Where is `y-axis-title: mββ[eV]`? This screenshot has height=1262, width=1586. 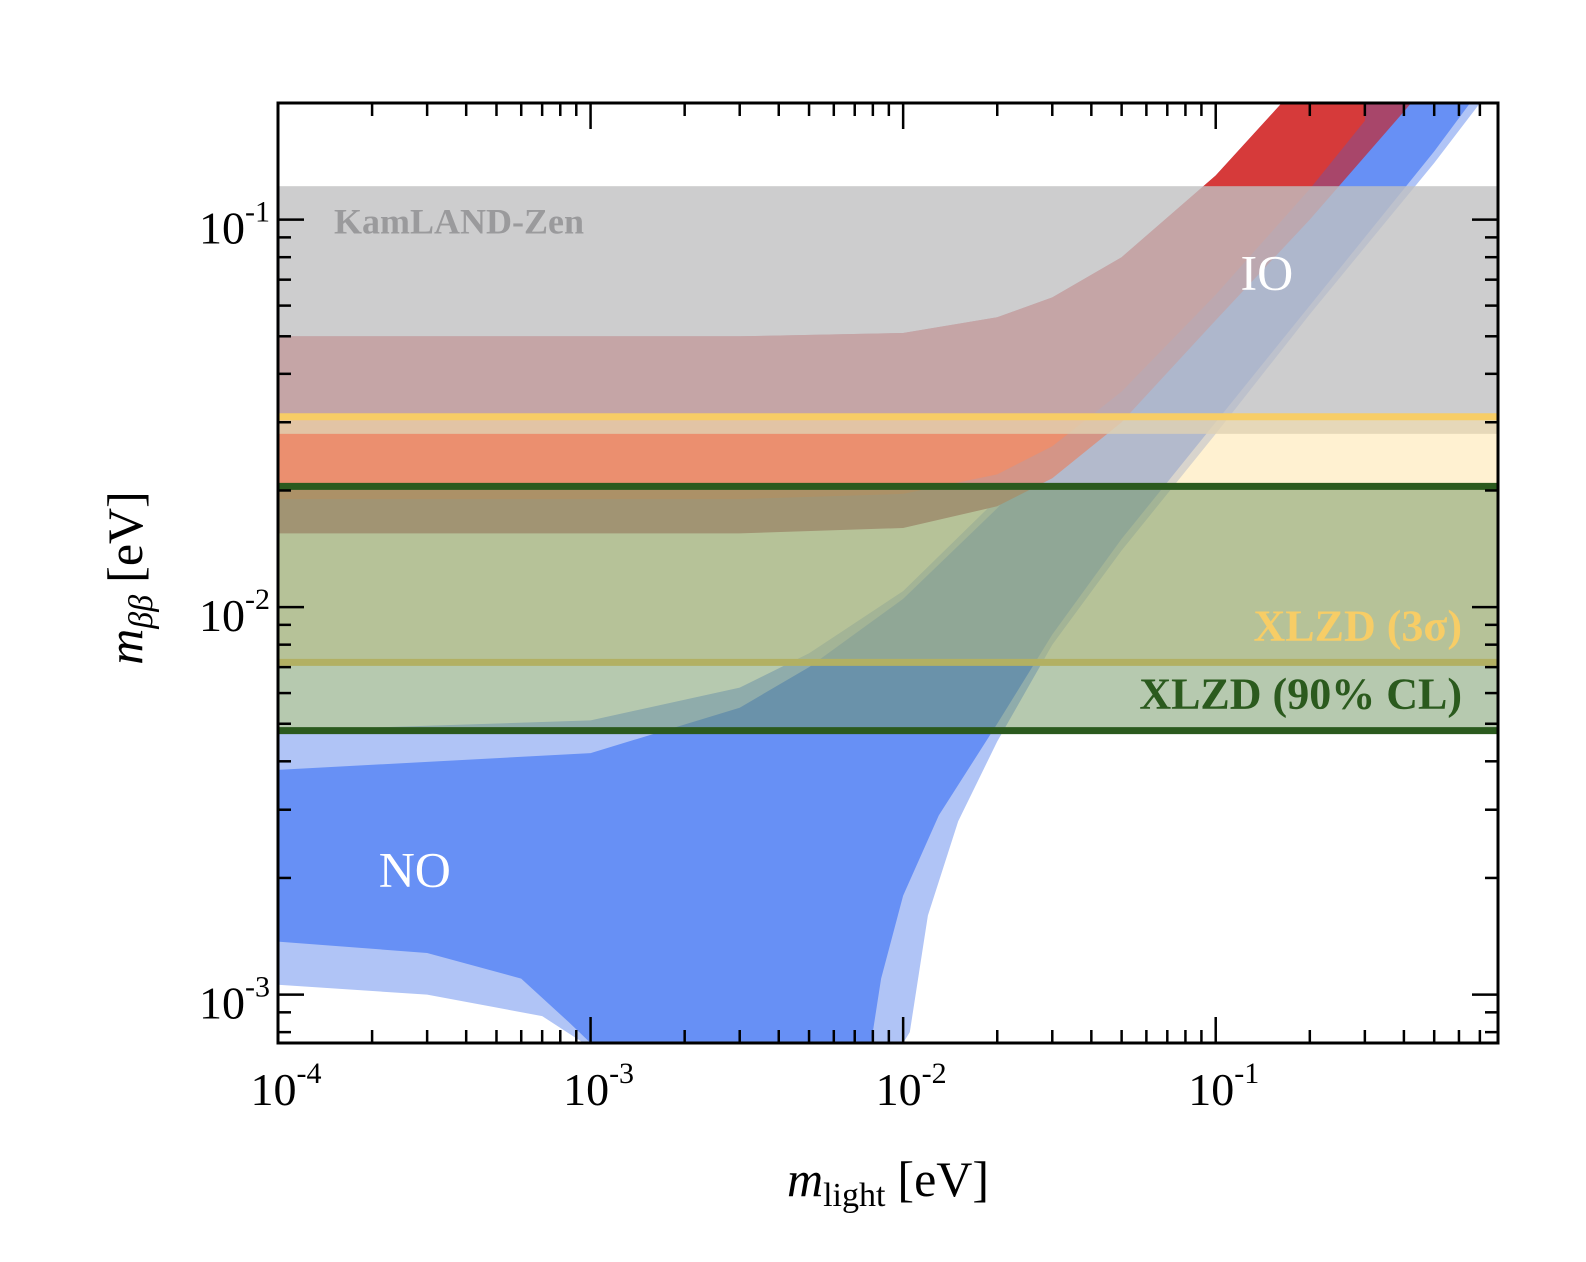 y-axis-title: mββ[eV] is located at coordinates (128, 578).